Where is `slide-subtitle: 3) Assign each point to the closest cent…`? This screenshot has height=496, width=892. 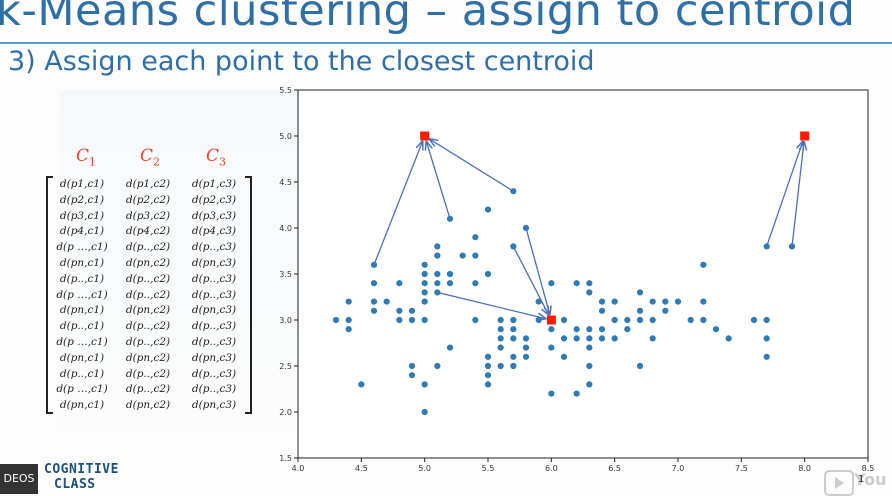 slide-subtitle: 3) Assign each point to the closest cent… is located at coordinates (301, 61).